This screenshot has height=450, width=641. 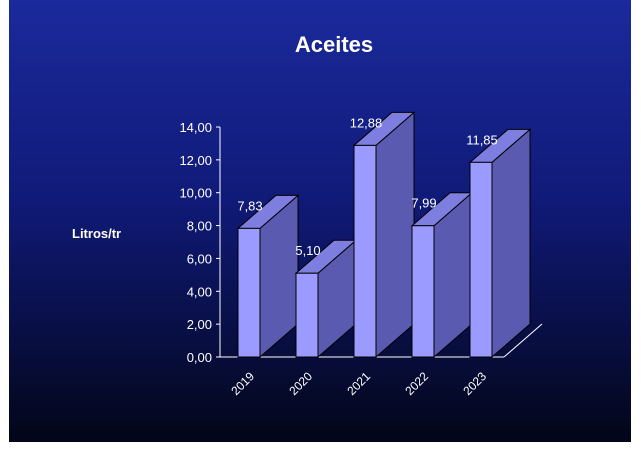 I want to click on data-label: 12,88, so click(x=366, y=122).